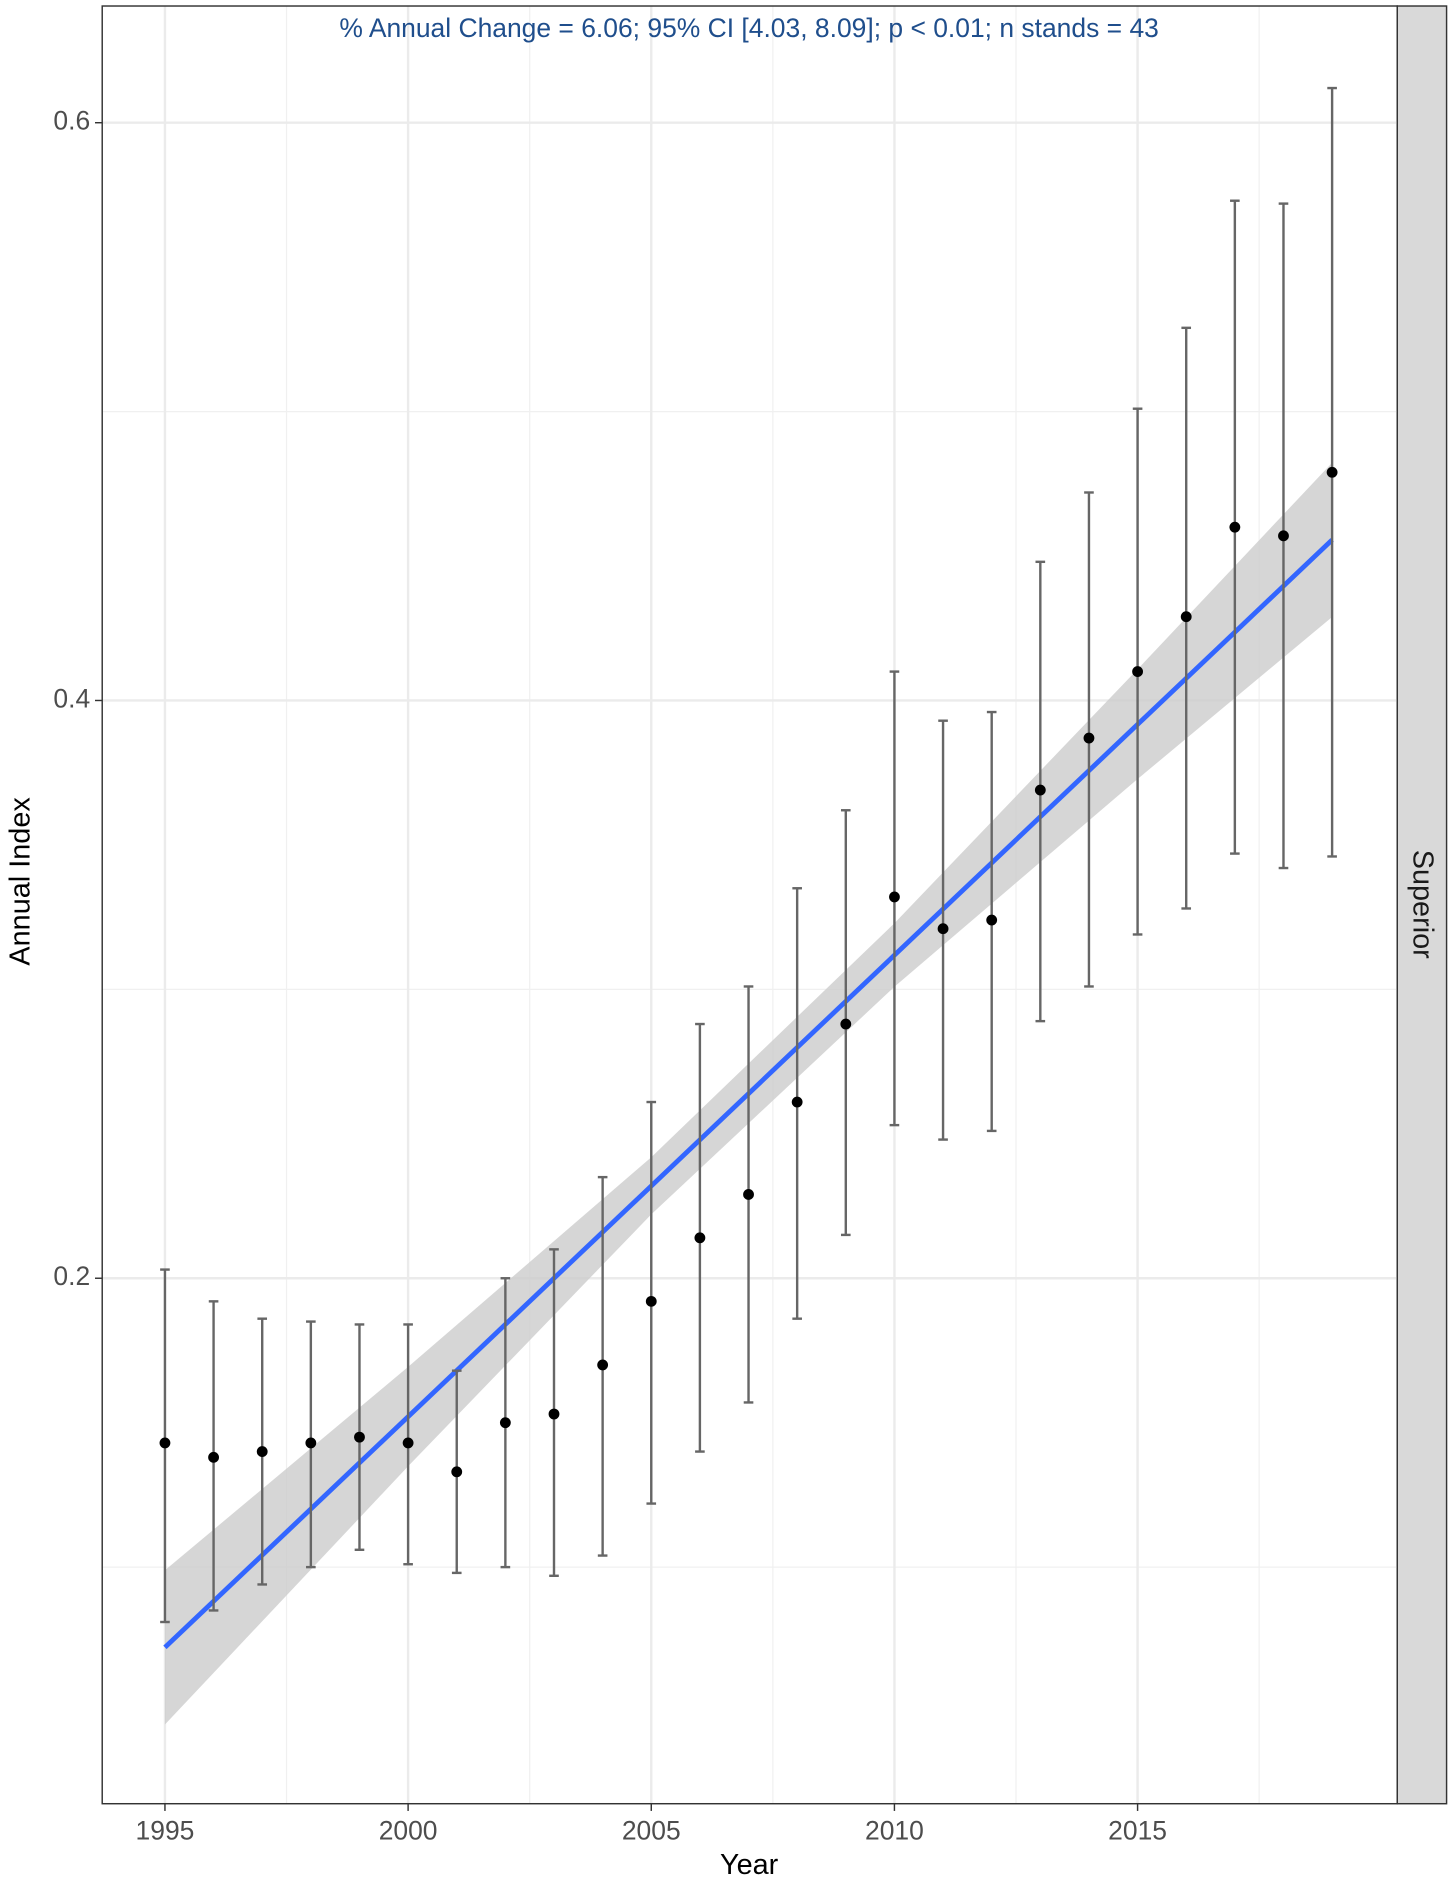 The width and height of the screenshot is (1455, 1885). Describe the element at coordinates (651, 1831) in the screenshot. I see `x-tick-label: 2005` at that location.